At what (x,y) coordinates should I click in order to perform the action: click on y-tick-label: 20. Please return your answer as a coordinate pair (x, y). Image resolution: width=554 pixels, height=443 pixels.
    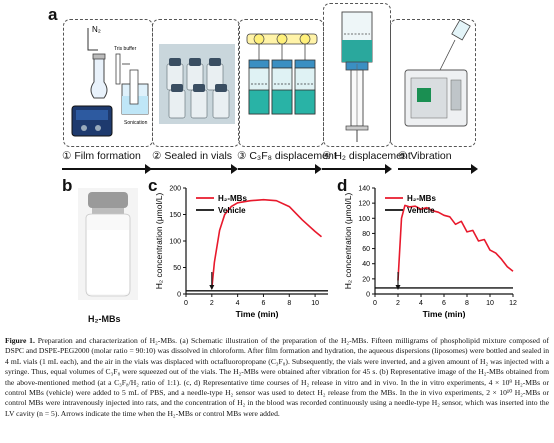
    Looking at the image, I should click on (366, 279).